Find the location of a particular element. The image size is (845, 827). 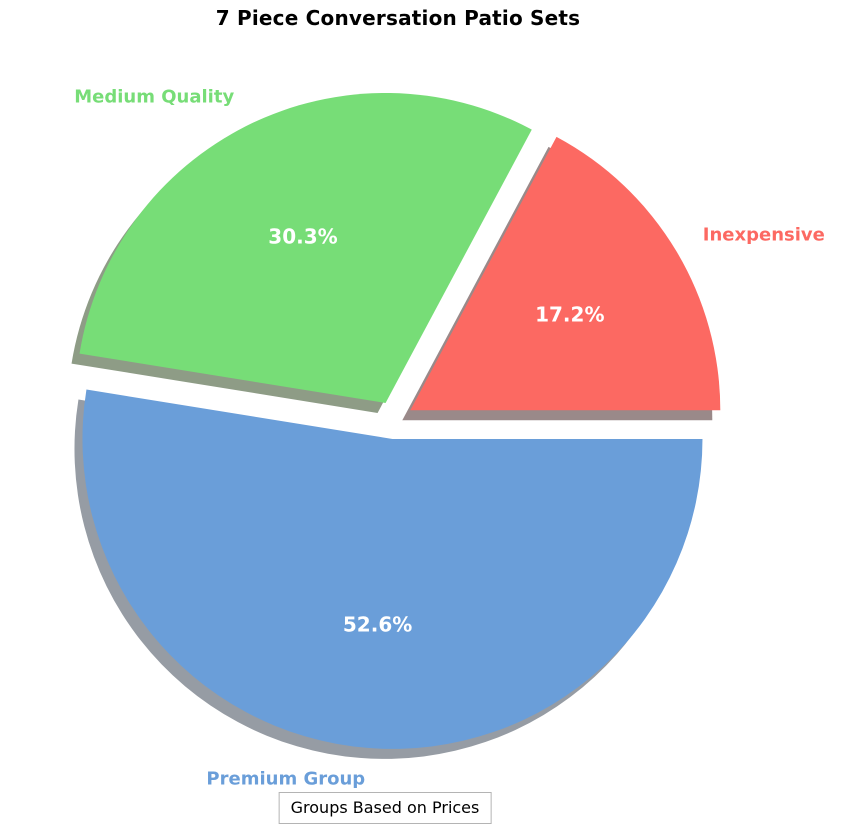

slice-pct-label: 30.3% is located at coordinates (302, 236).